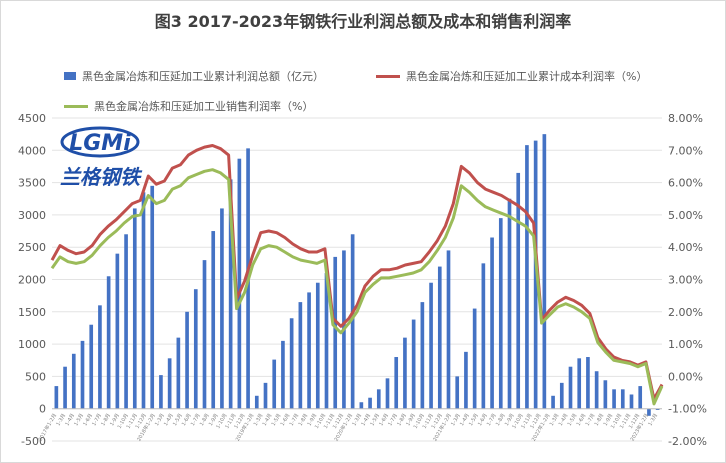 Image resolution: width=726 pixels, height=463 pixels. What do you see at coordinates (204, 106) in the screenshot?
I see `legend-label-sales-margin: 黑色金属冶炼和压延加工业销售利润率（%）` at bounding box center [204, 106].